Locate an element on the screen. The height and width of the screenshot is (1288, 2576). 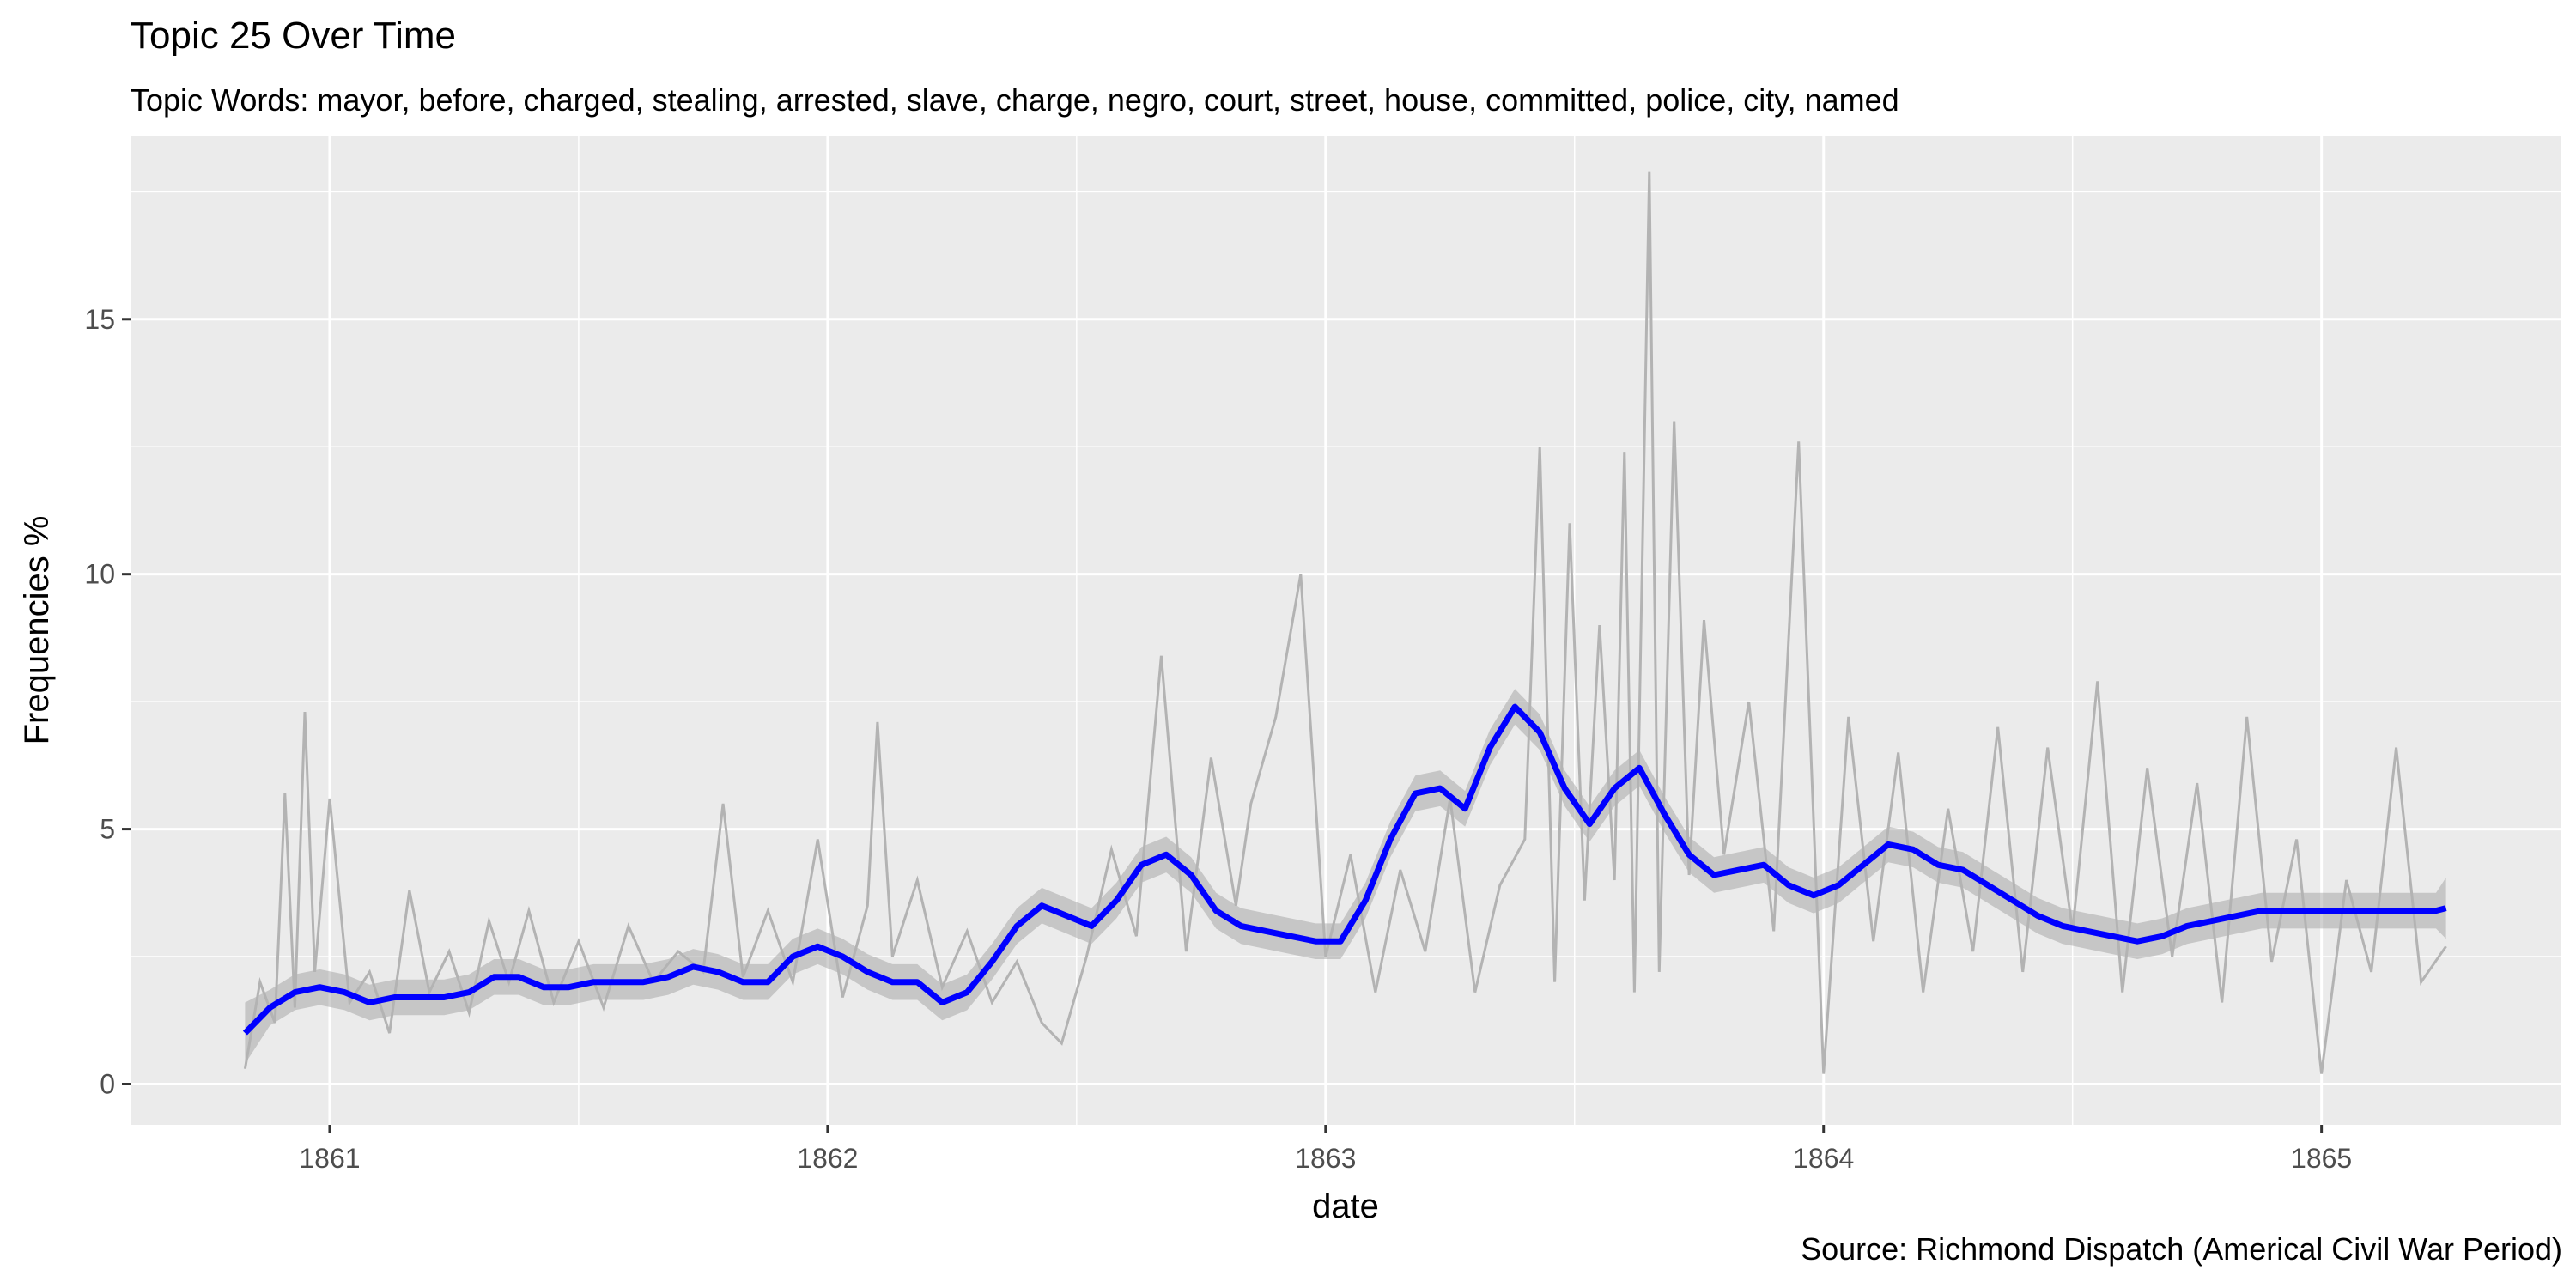
y-tick-label: 5 is located at coordinates (107, 830).